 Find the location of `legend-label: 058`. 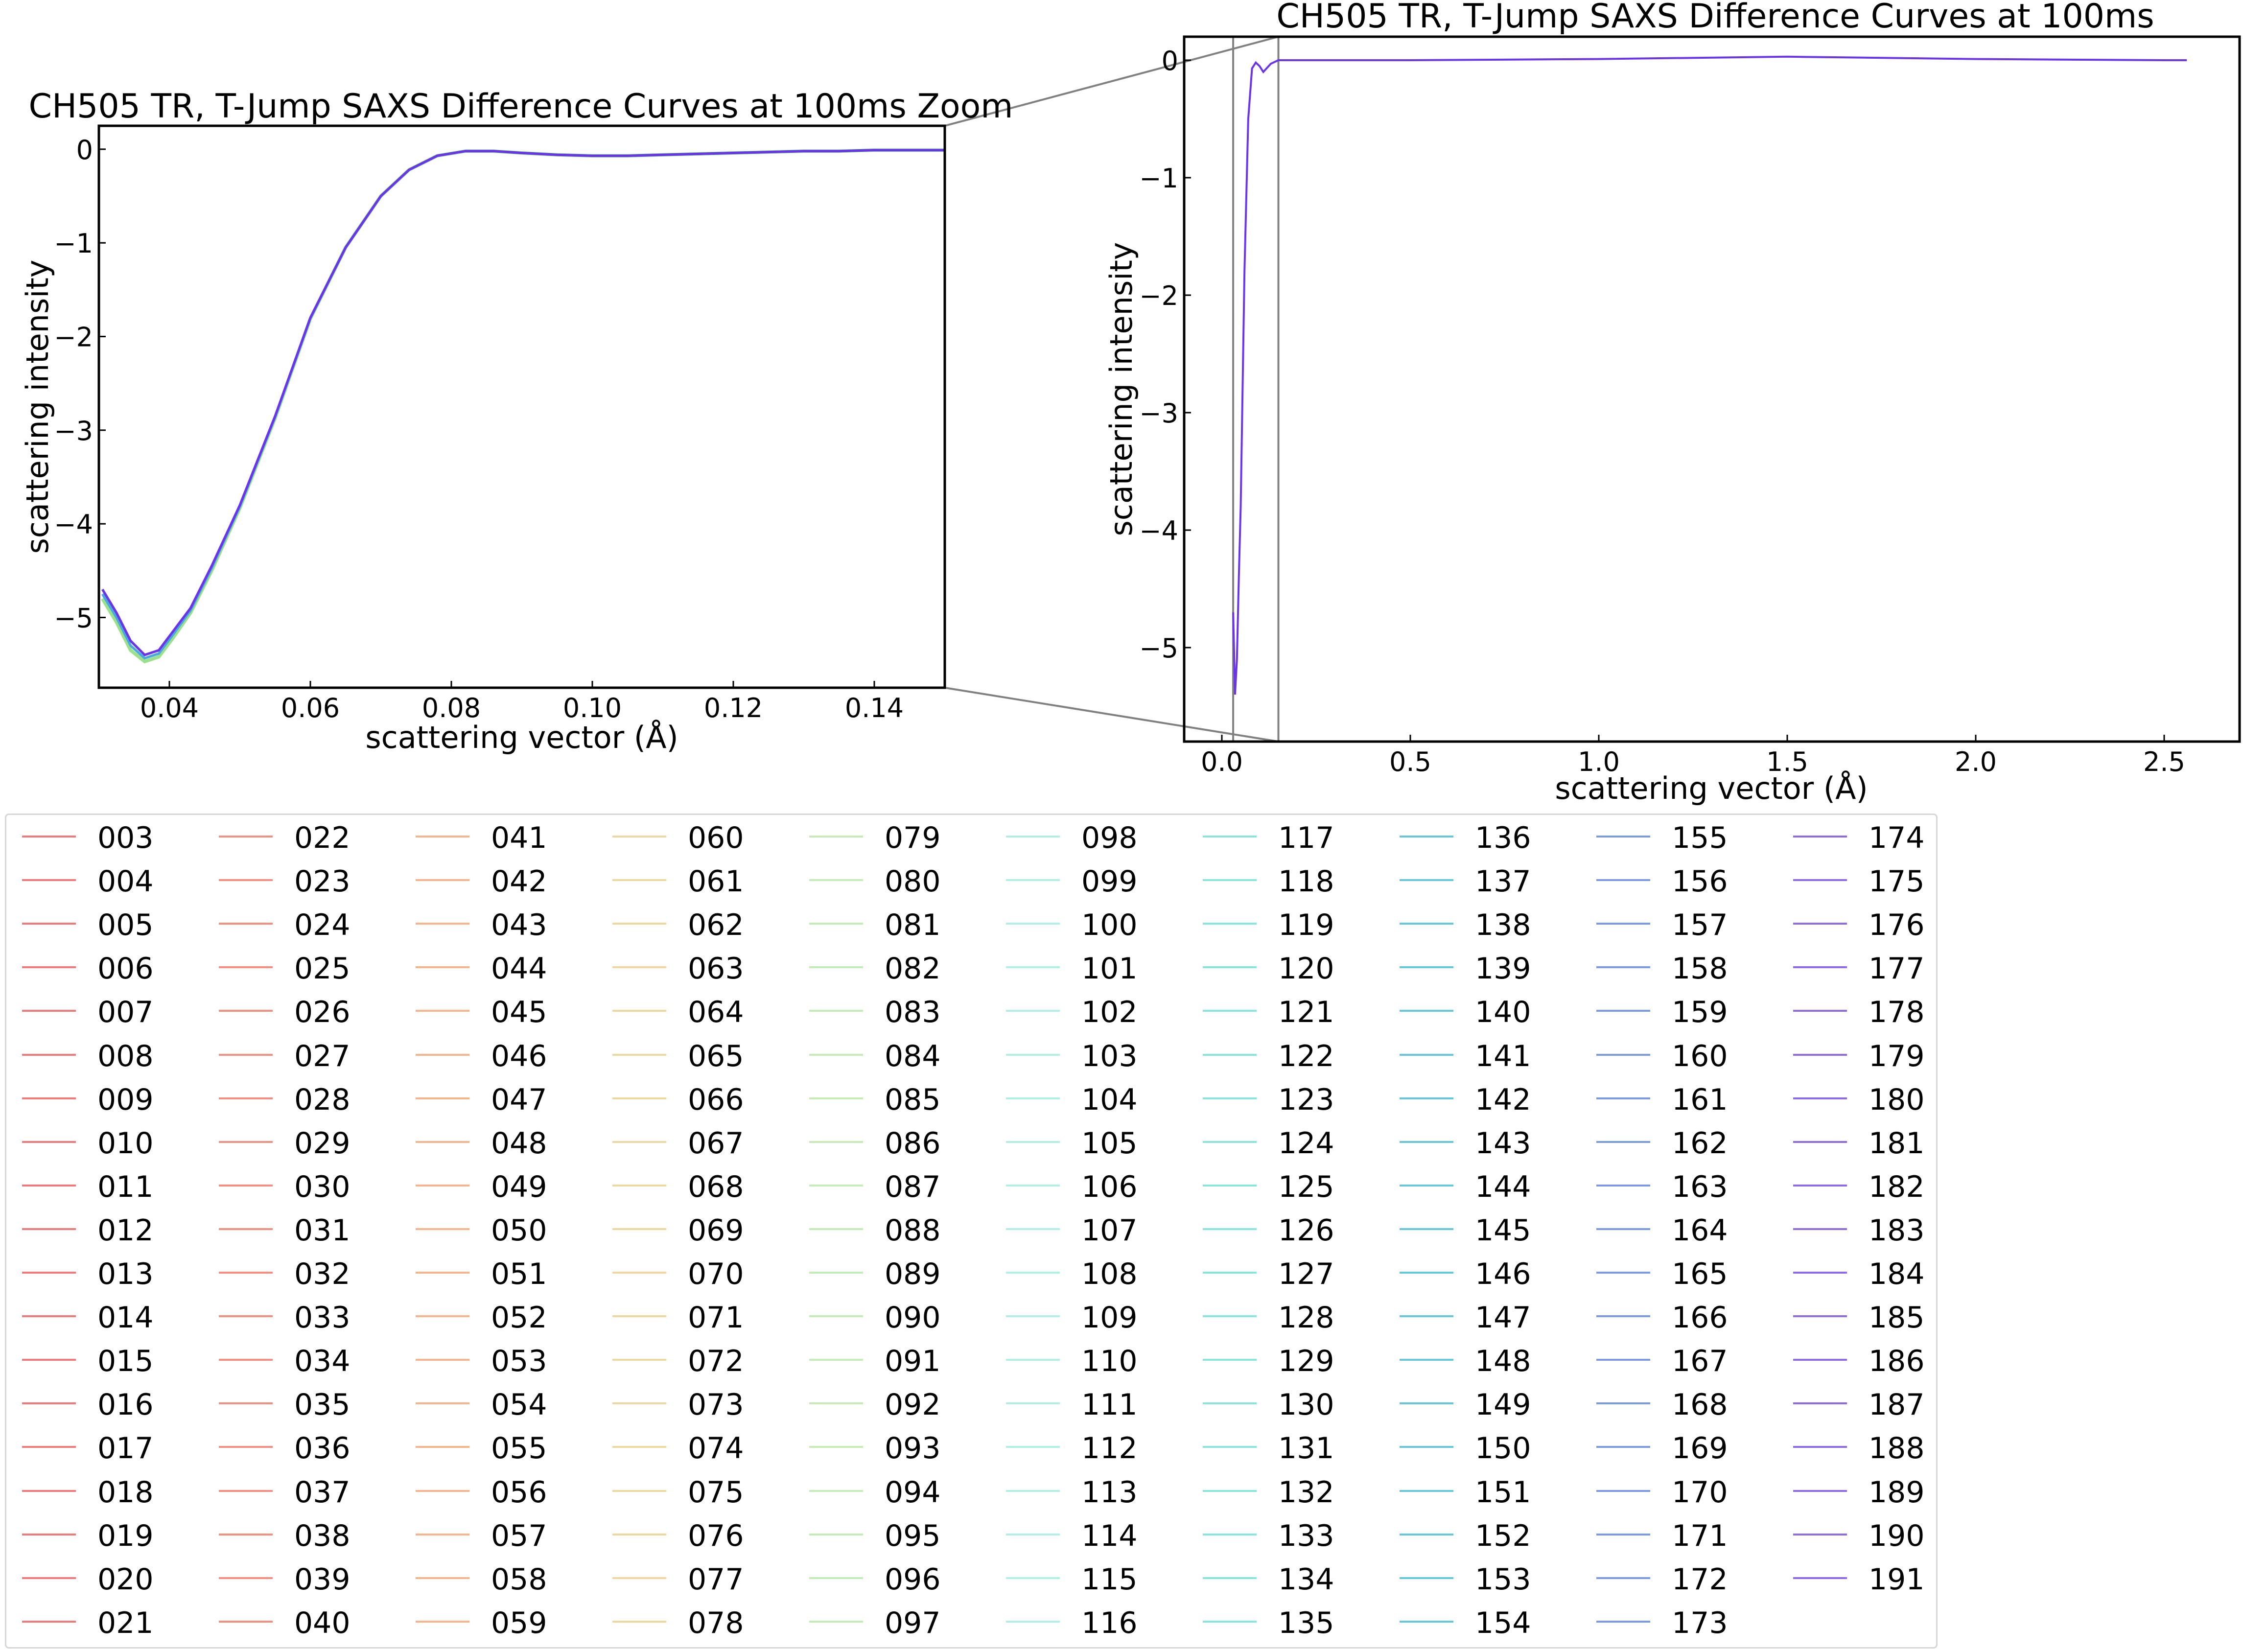

legend-label: 058 is located at coordinates (519, 1580).